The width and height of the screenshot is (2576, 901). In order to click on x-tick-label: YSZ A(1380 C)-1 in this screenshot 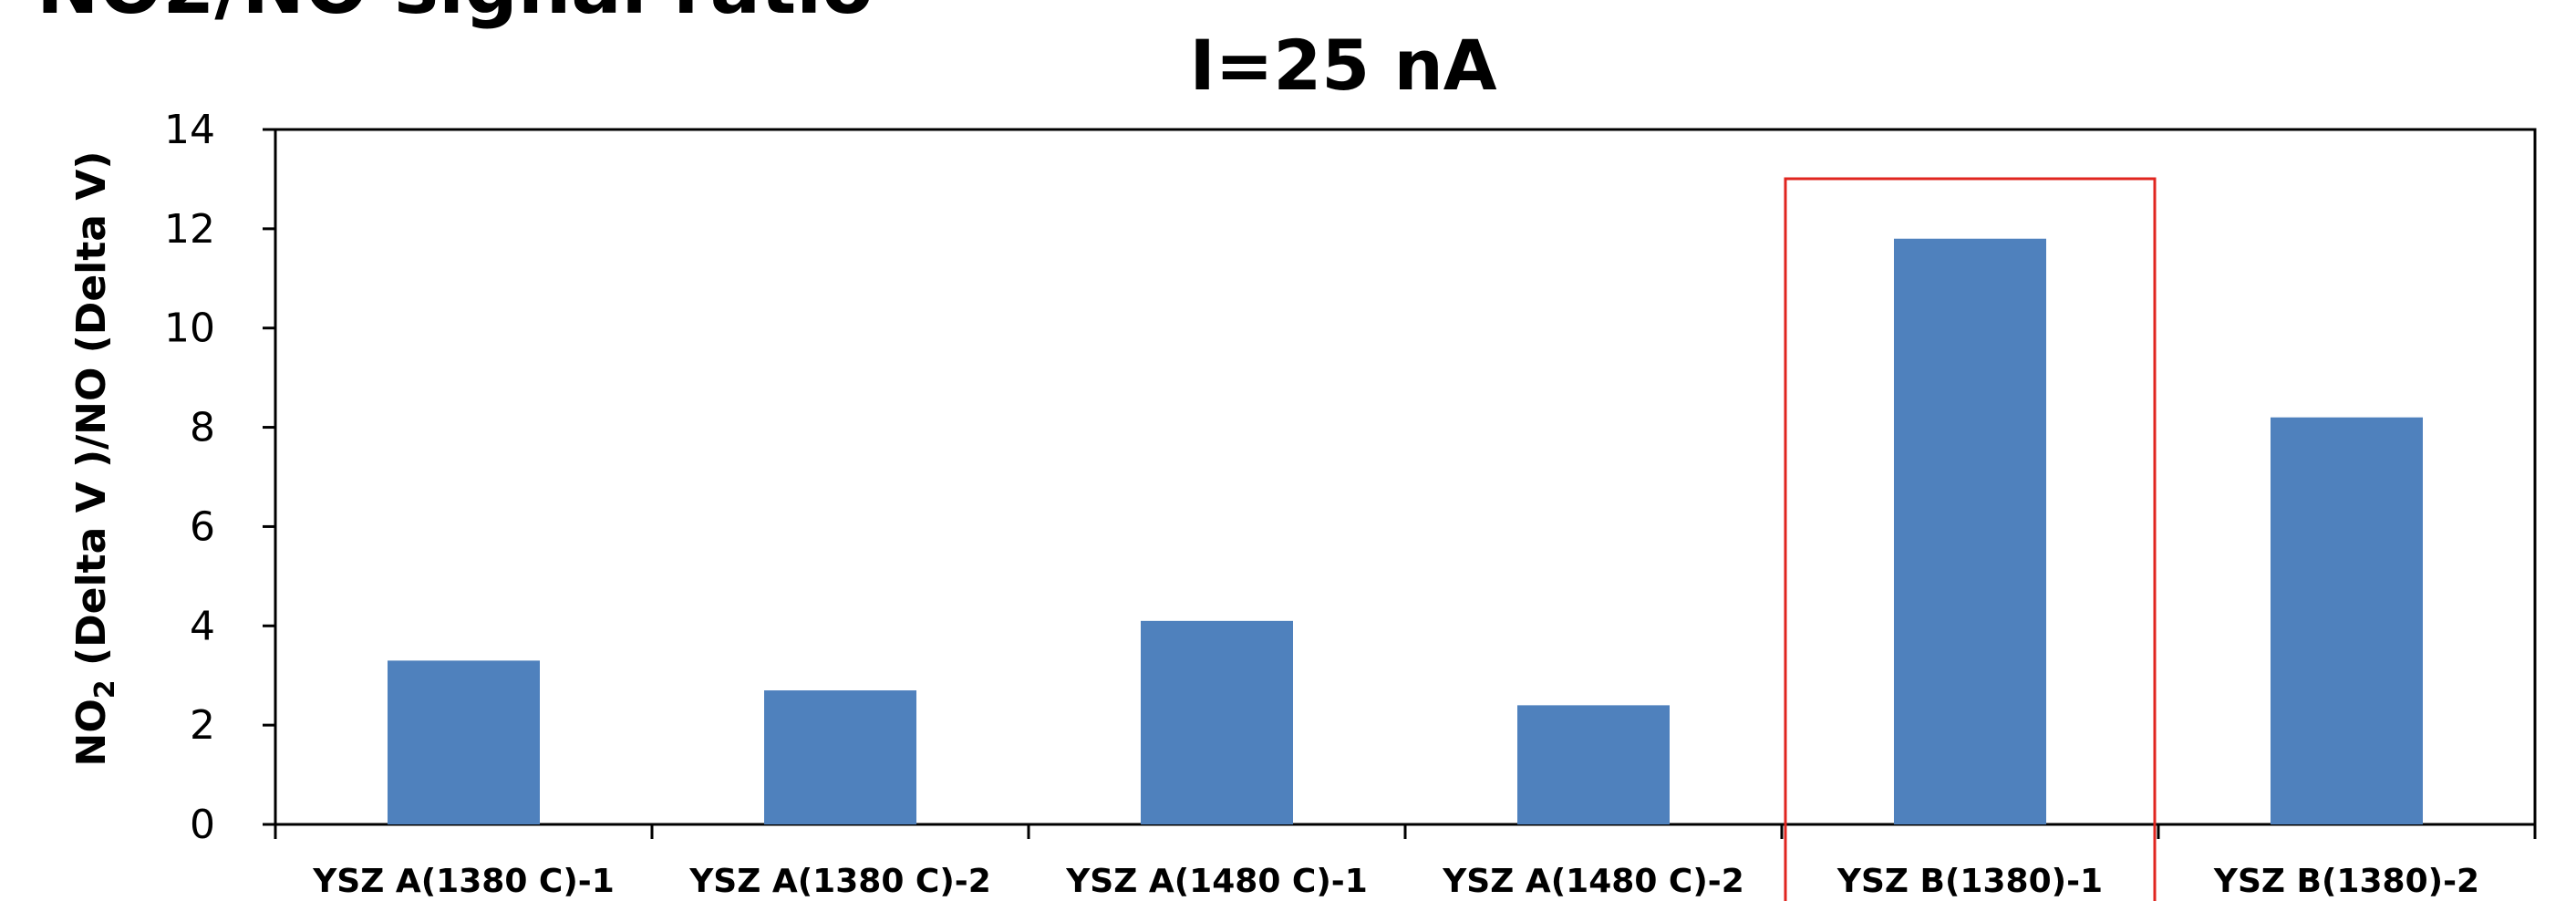, I will do `click(463, 881)`.